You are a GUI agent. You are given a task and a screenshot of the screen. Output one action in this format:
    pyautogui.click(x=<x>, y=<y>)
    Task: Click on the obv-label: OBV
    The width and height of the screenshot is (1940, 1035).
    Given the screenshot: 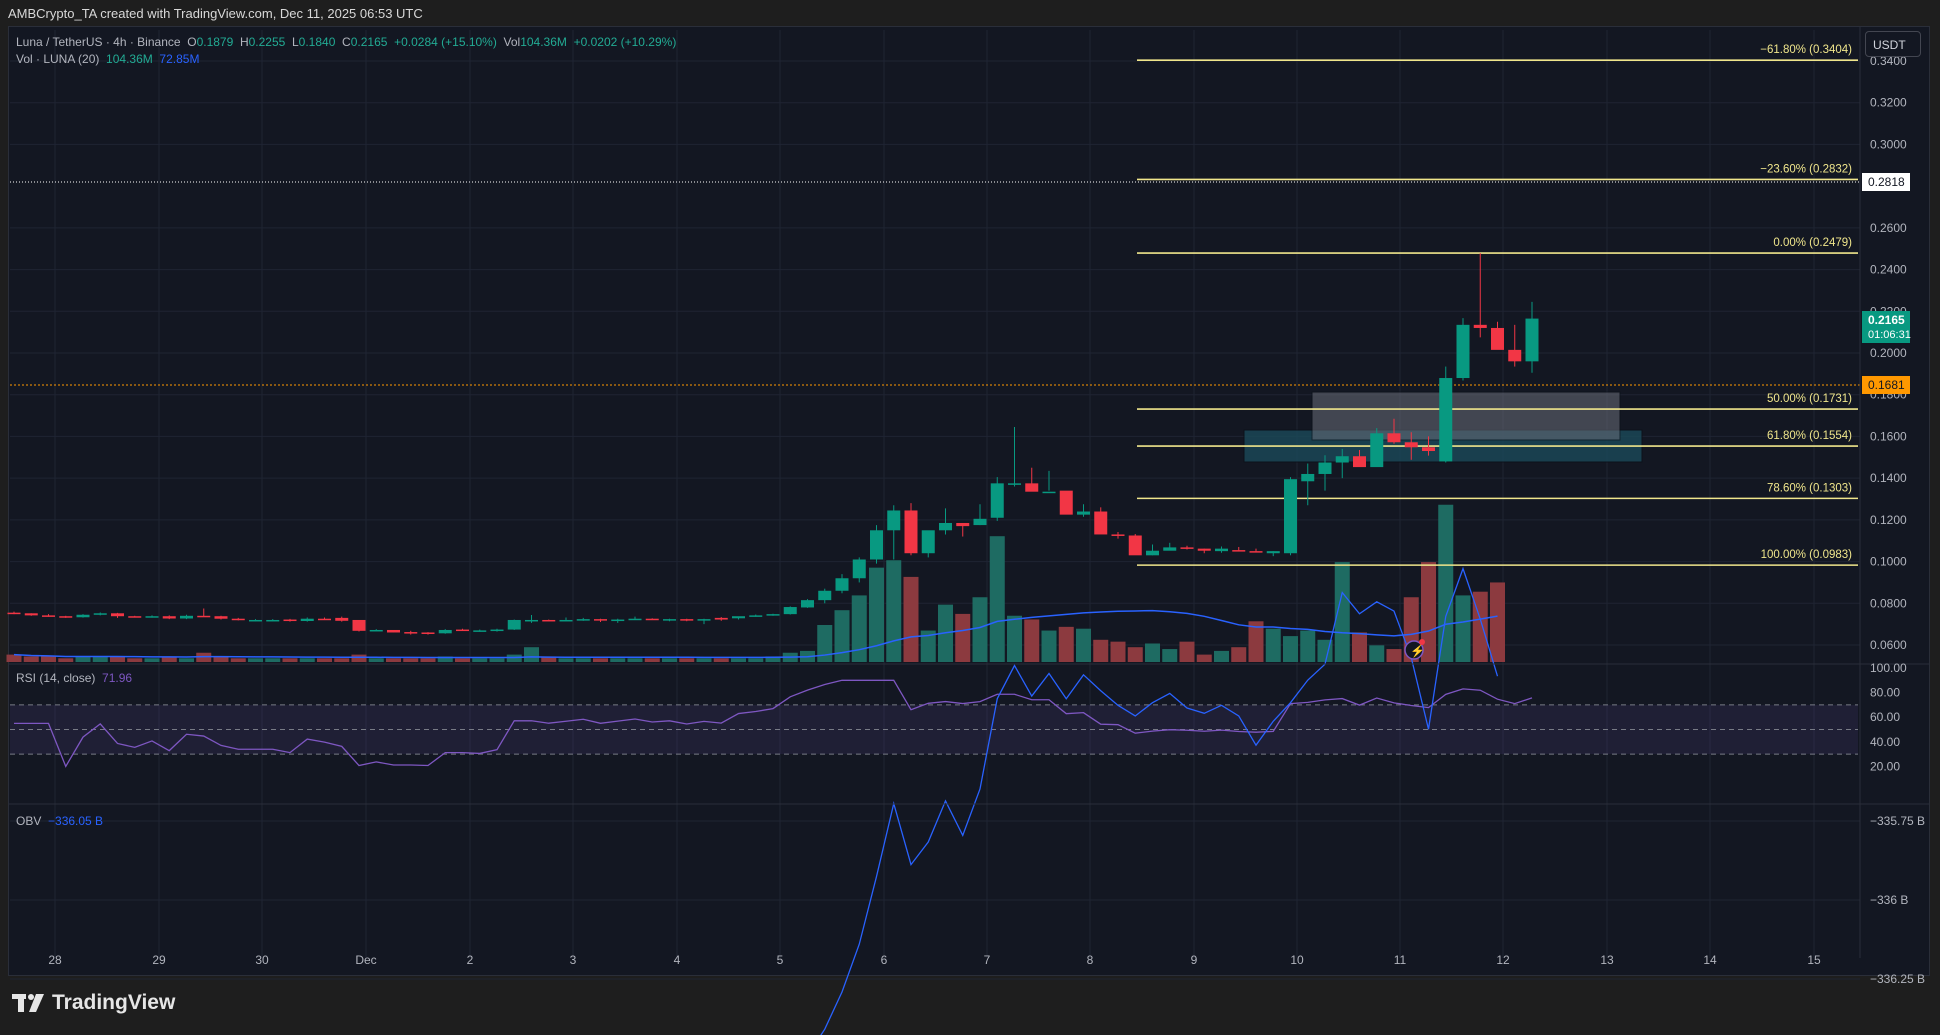 What is the action you would take?
    pyautogui.click(x=29, y=821)
    